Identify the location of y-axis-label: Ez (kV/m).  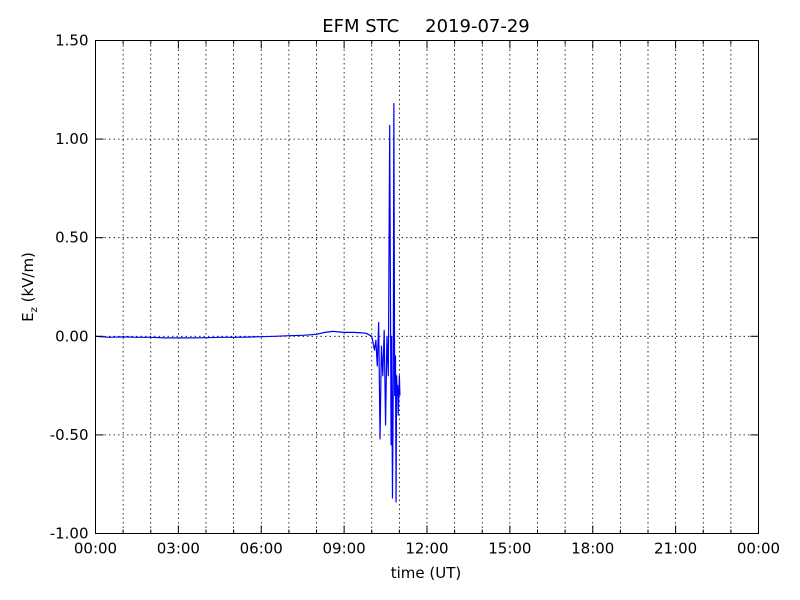
(29, 287).